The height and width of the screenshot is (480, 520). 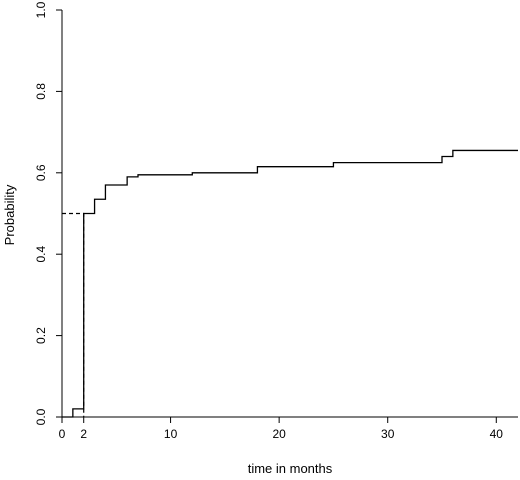 I want to click on y-axis-label: Probability, so click(x=9, y=214).